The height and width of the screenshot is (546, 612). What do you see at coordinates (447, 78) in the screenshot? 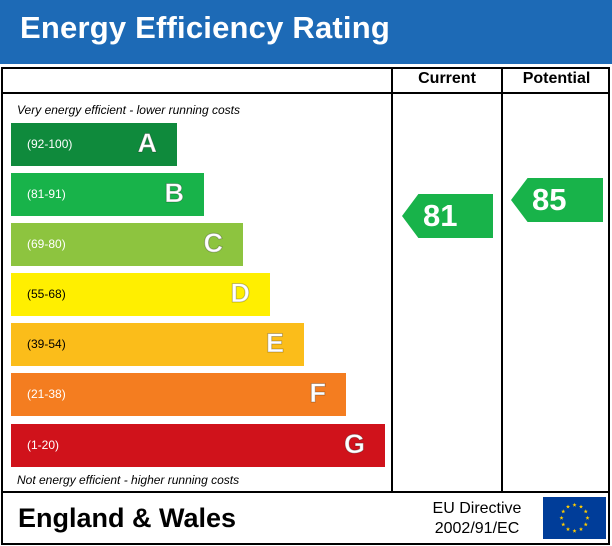
I see `column-header-current: Current` at bounding box center [447, 78].